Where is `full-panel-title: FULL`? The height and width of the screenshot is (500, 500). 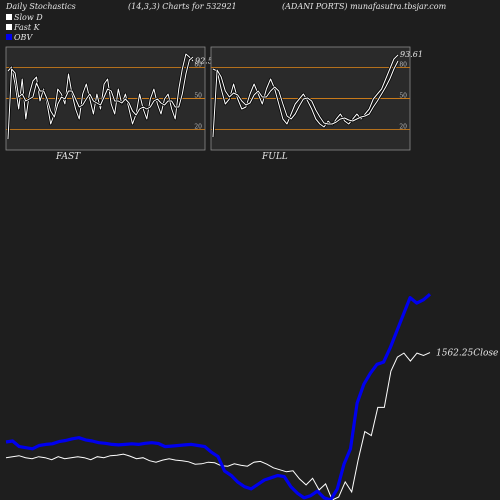 full-panel-title: FULL is located at coordinates (275, 157).